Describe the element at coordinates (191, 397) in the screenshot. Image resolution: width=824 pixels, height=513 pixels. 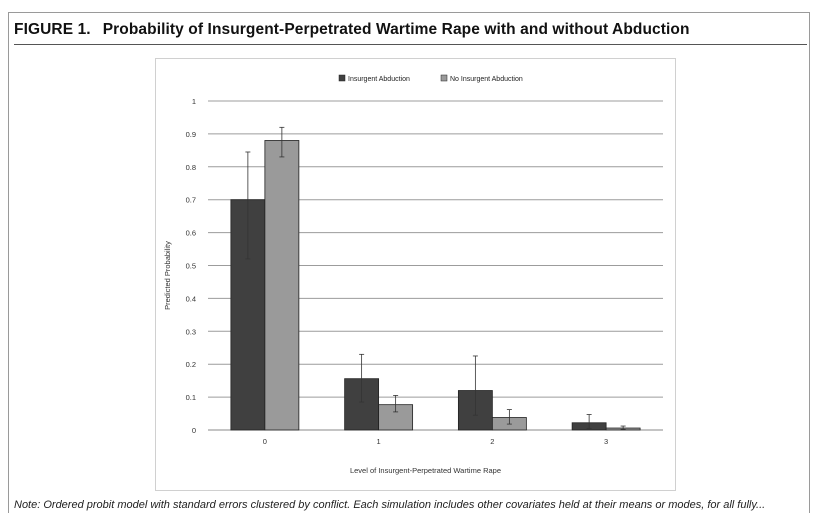
I see `y-tick-label: 0.1` at that location.